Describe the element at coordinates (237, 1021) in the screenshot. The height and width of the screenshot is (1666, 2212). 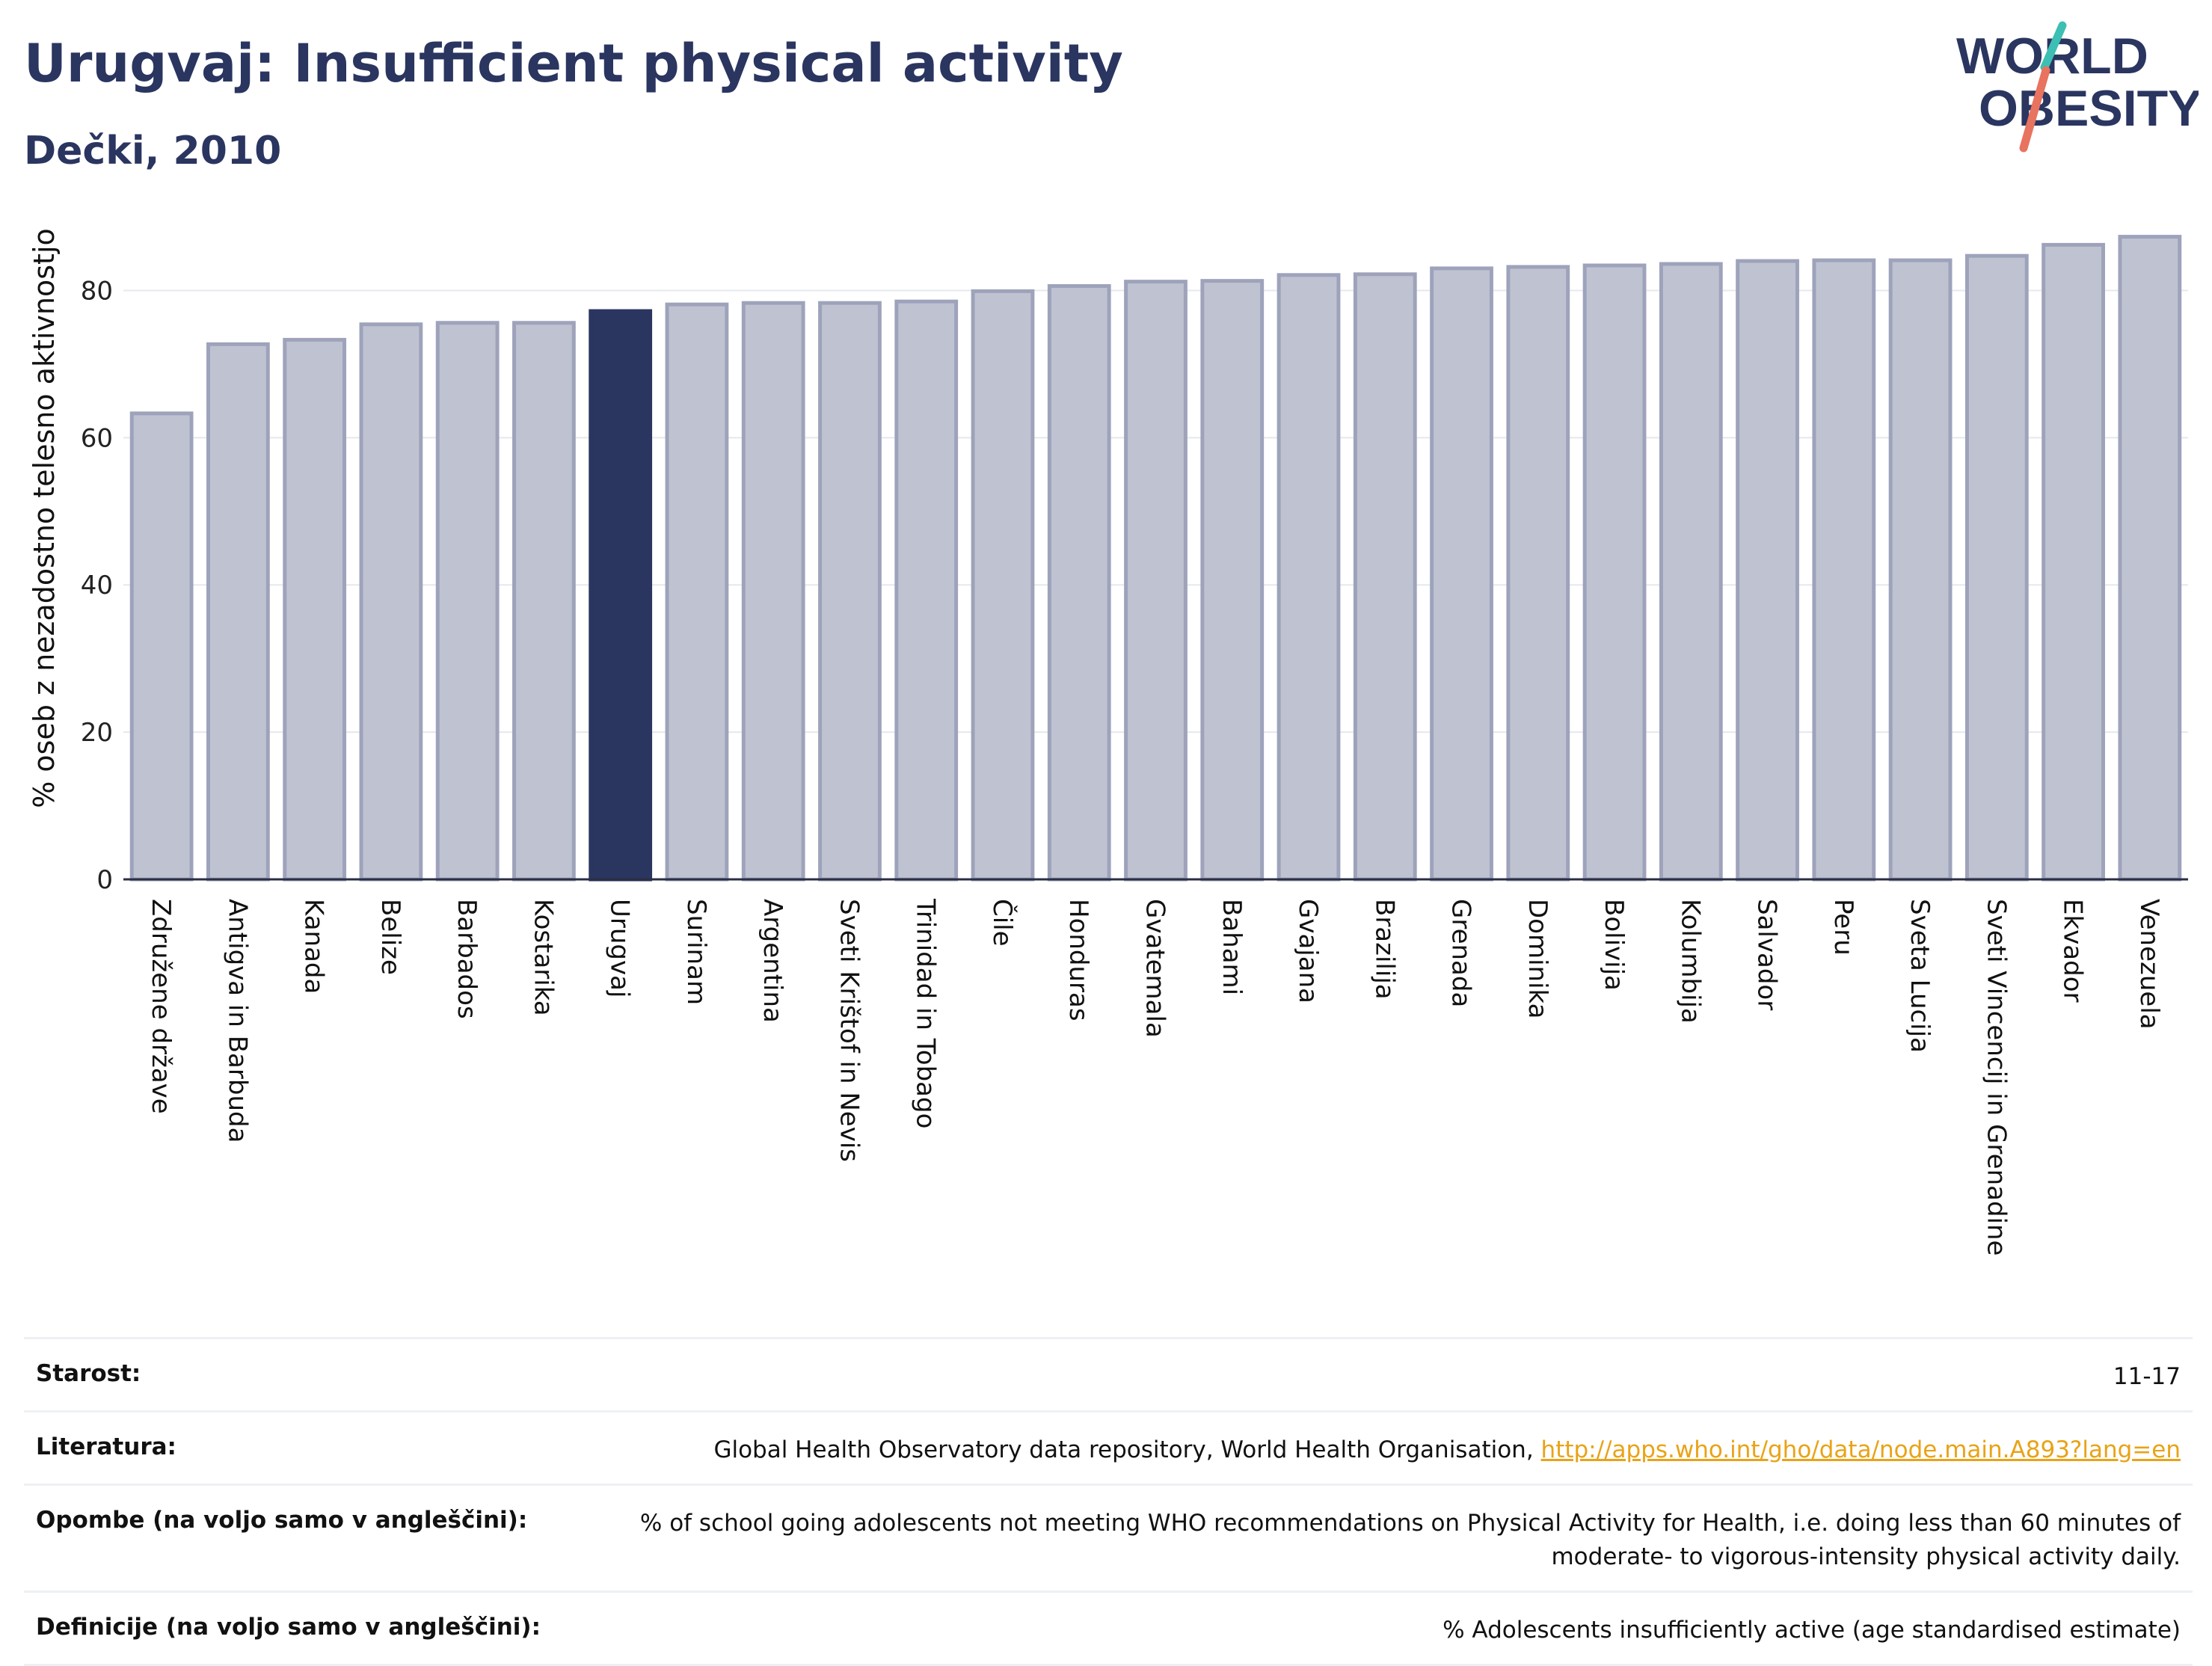
I see `x-tick-label: Antigva in Barbuda` at that location.